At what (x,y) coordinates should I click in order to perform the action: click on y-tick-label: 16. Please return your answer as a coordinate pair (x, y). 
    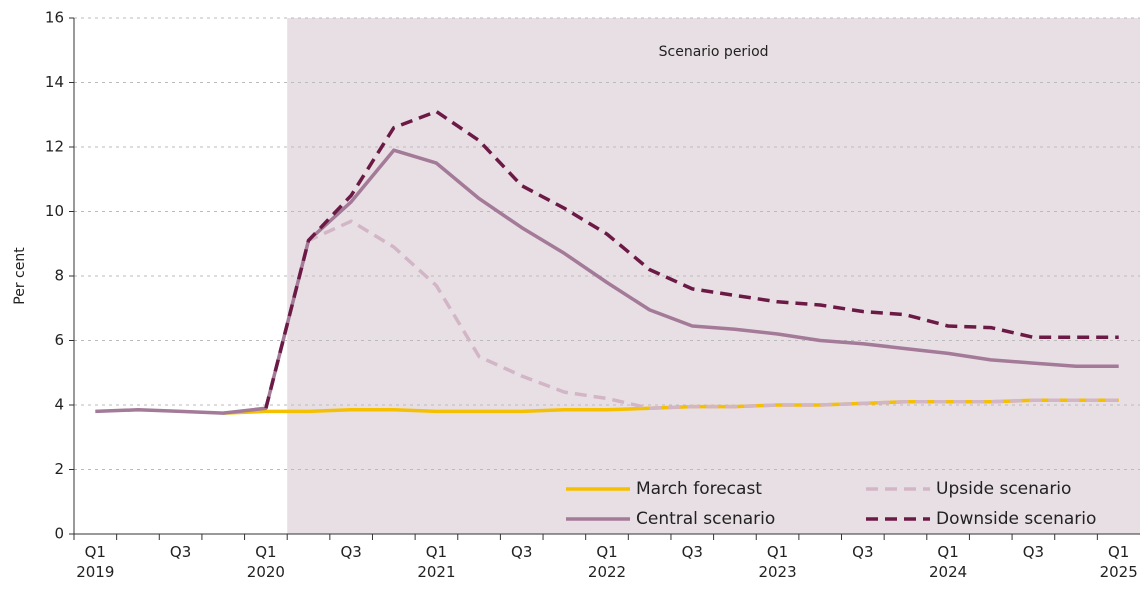
    Looking at the image, I should click on (54, 18).